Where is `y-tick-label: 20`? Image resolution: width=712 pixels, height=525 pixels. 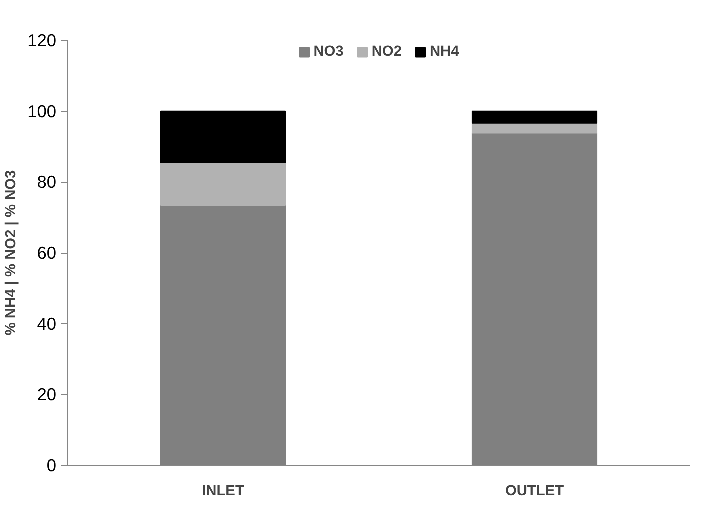
y-tick-label: 20 is located at coordinates (47, 394).